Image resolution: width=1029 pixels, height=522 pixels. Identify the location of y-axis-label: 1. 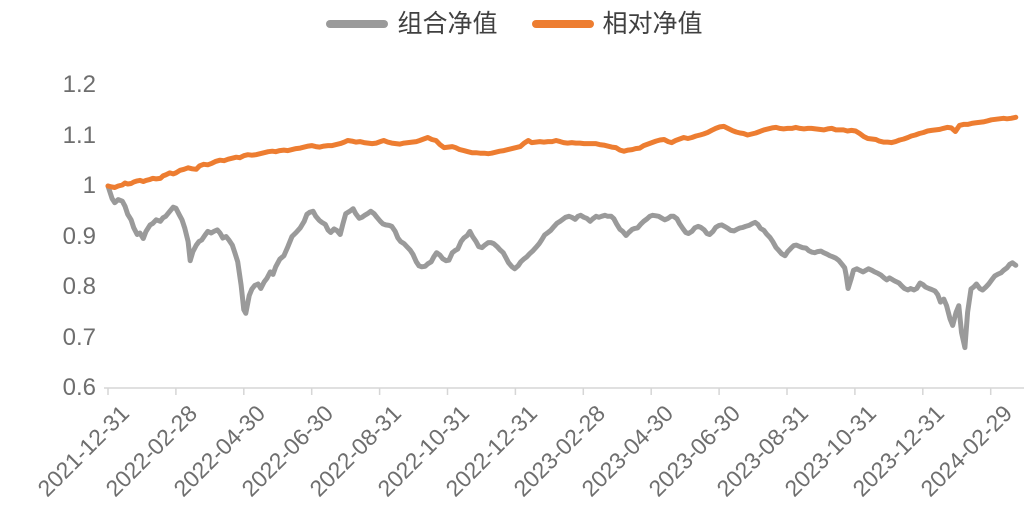
(89, 185).